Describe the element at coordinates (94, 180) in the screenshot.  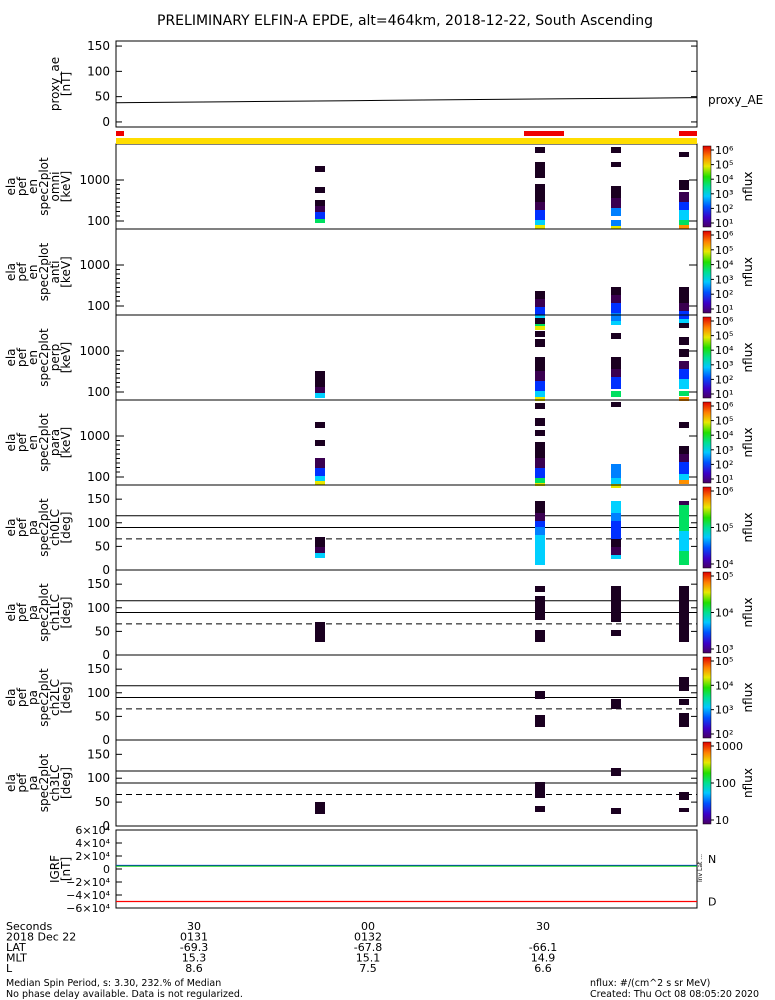
I see `omni-ytick-label: 1000` at that location.